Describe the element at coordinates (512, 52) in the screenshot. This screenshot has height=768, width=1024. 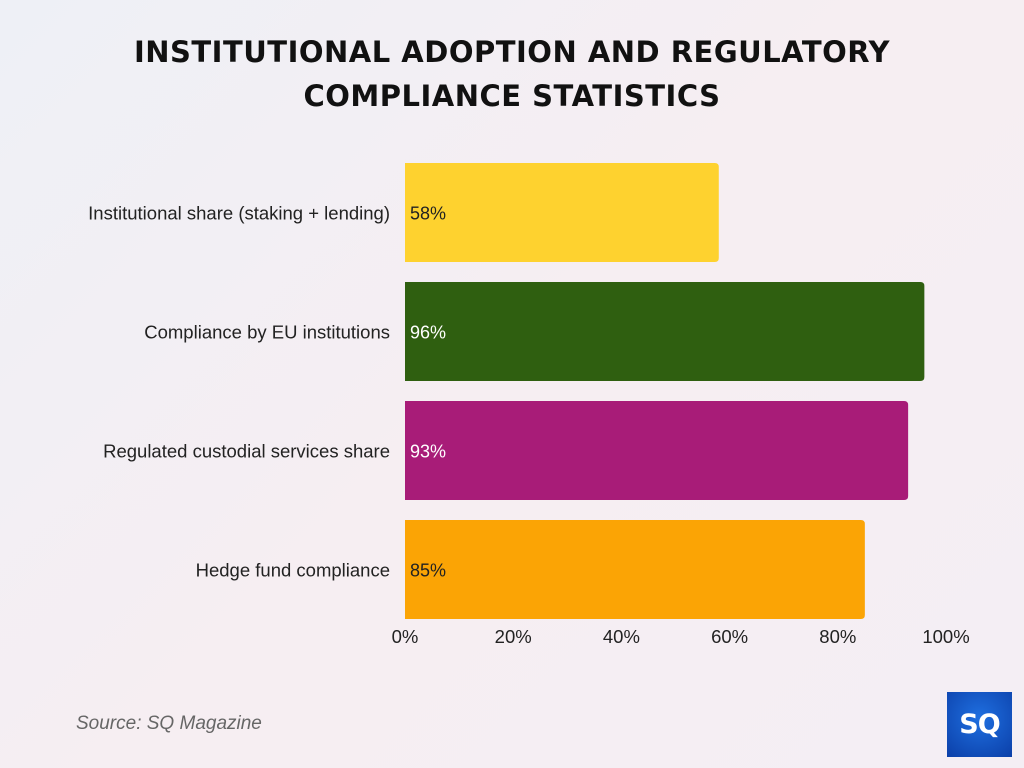
I see `title-line-1: INSTITUTIONAL ADOPTION AND REGULATORY` at that location.